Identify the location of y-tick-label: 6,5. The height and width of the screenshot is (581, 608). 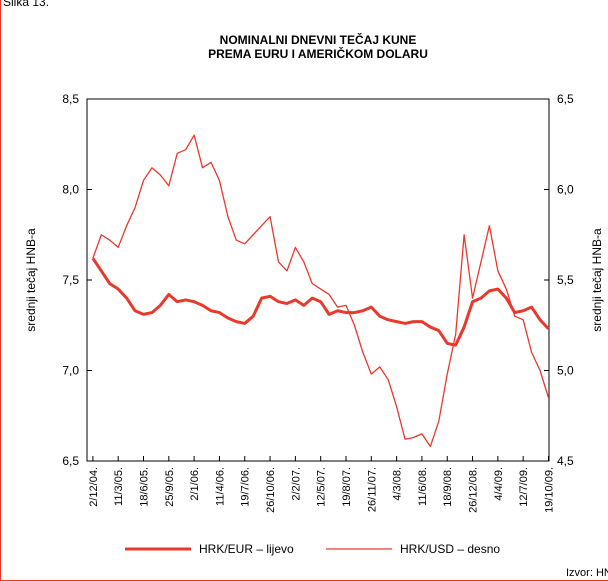
(70, 461).